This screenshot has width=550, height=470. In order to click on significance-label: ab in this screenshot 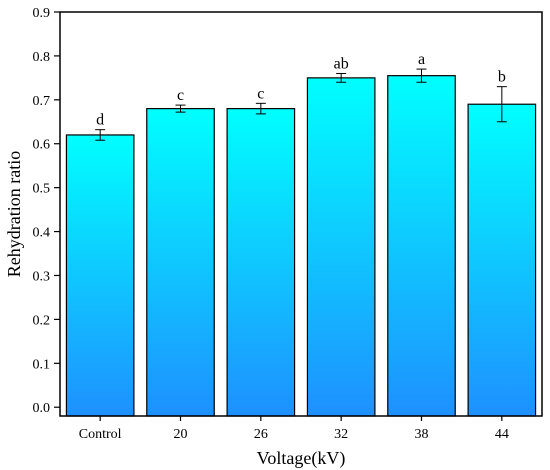, I will do `click(341, 63)`.